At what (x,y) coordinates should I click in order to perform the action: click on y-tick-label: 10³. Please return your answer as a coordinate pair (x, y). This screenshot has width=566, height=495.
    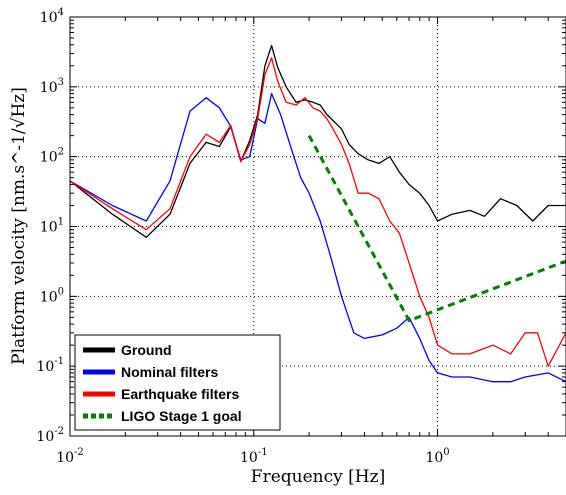
    Looking at the image, I should click on (52, 86).